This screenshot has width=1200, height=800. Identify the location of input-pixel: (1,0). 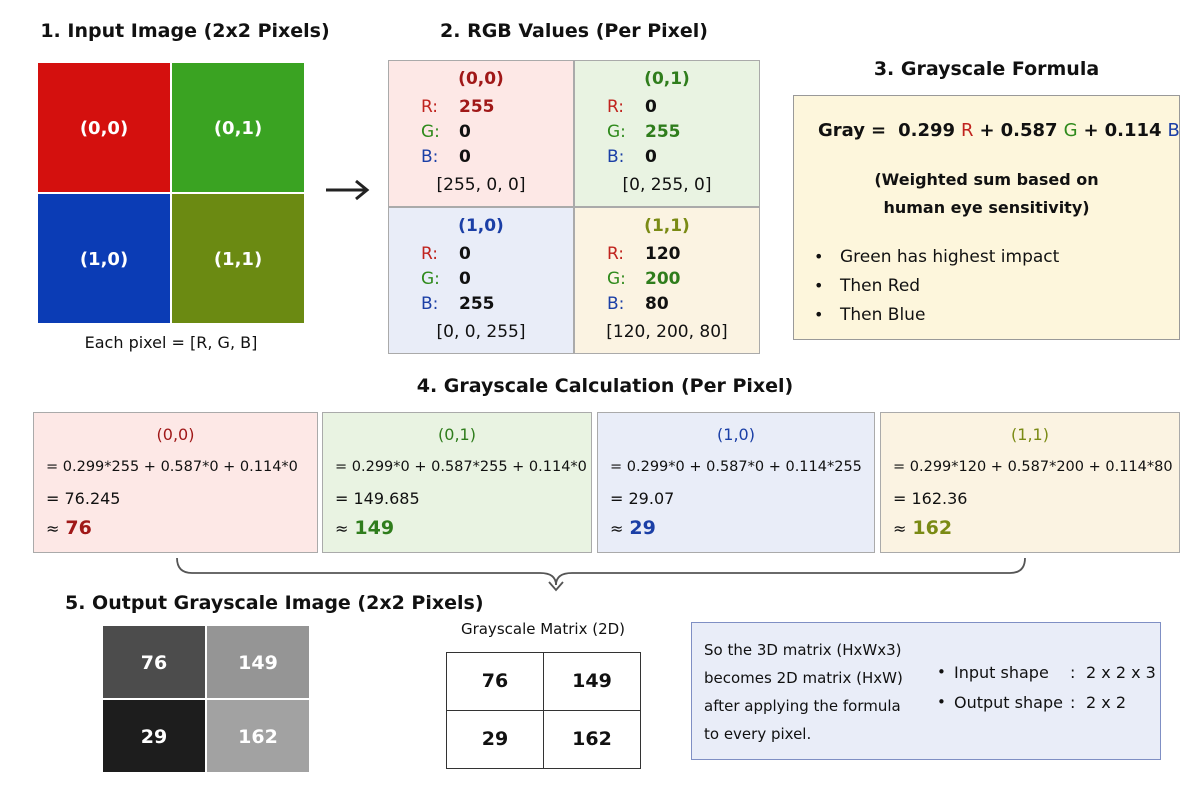
(104, 258).